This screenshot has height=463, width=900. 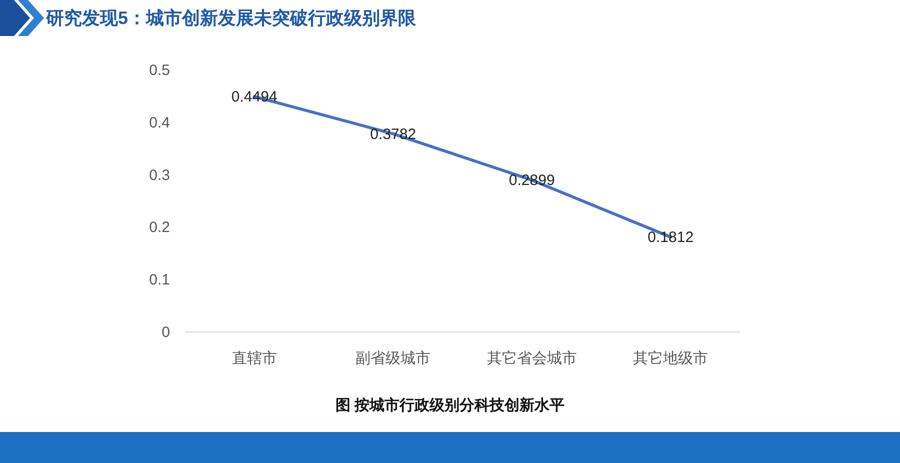 I want to click on x-tick-label: 其它省会城市, so click(x=531, y=358).